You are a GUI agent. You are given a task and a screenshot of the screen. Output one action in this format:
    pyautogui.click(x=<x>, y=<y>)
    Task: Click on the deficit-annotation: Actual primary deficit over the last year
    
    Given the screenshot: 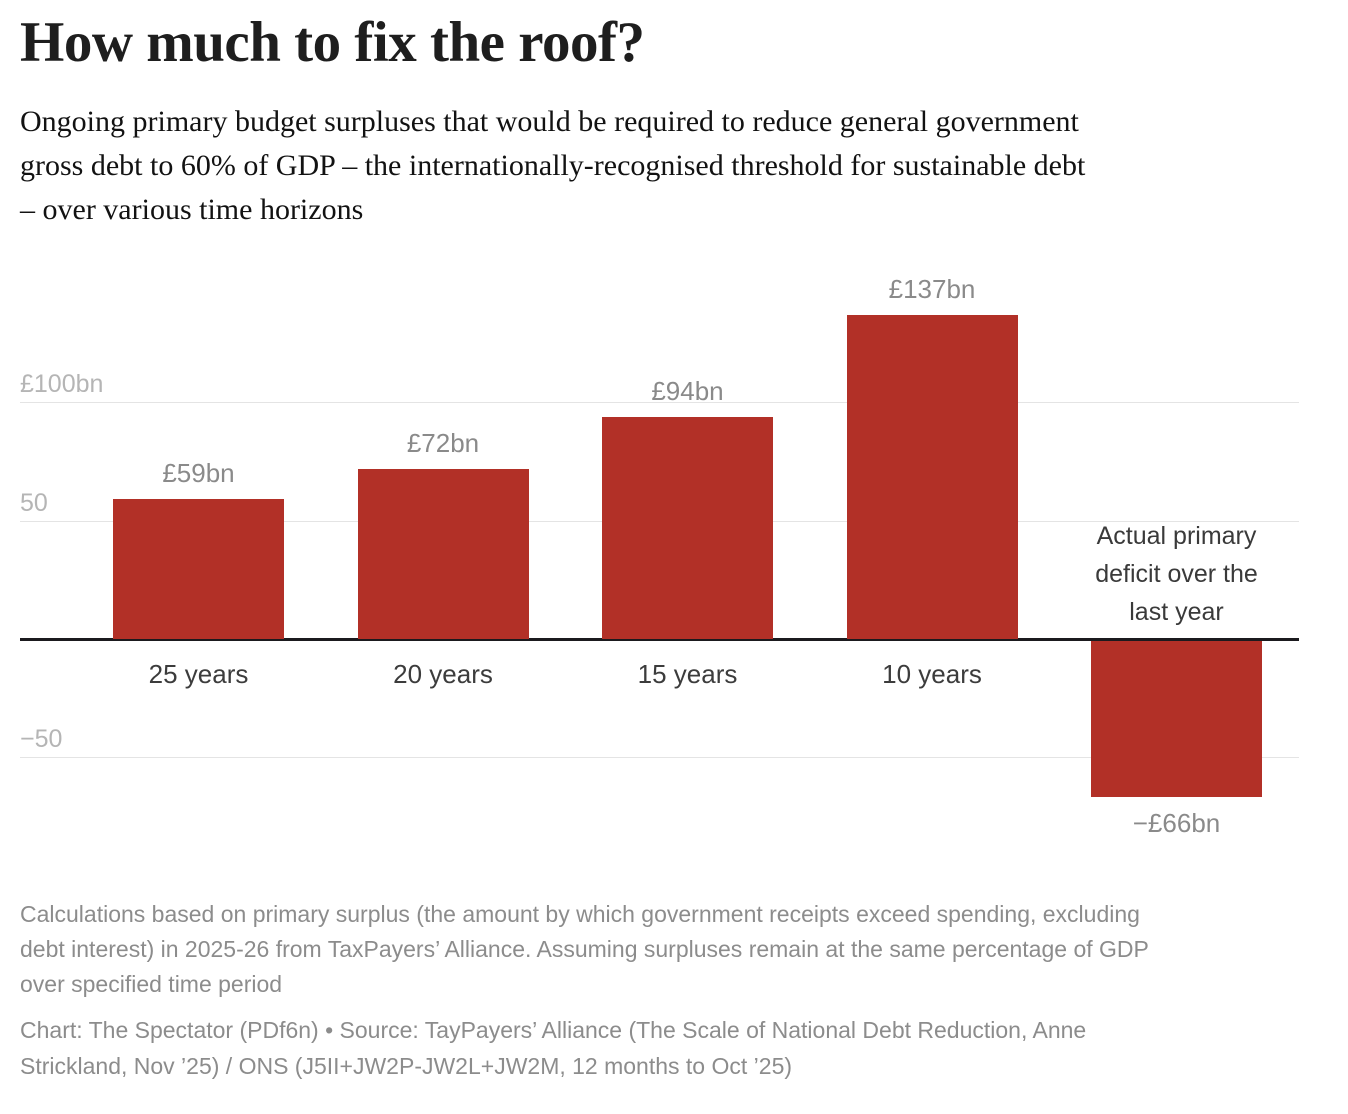 What is the action you would take?
    pyautogui.click(x=1177, y=574)
    